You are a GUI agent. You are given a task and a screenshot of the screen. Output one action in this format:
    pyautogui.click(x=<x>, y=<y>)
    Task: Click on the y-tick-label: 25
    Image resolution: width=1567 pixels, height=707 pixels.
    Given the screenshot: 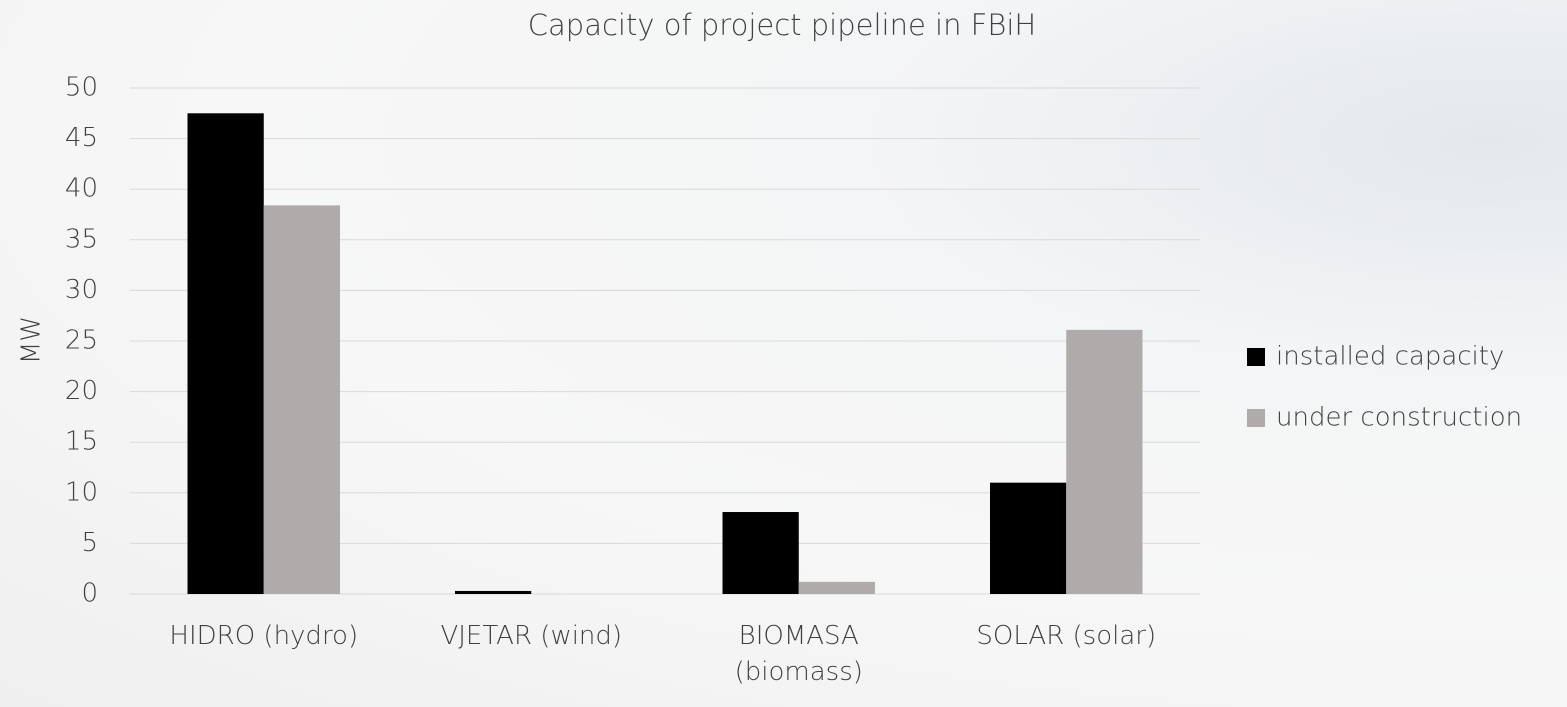 What is the action you would take?
    pyautogui.click(x=81, y=341)
    